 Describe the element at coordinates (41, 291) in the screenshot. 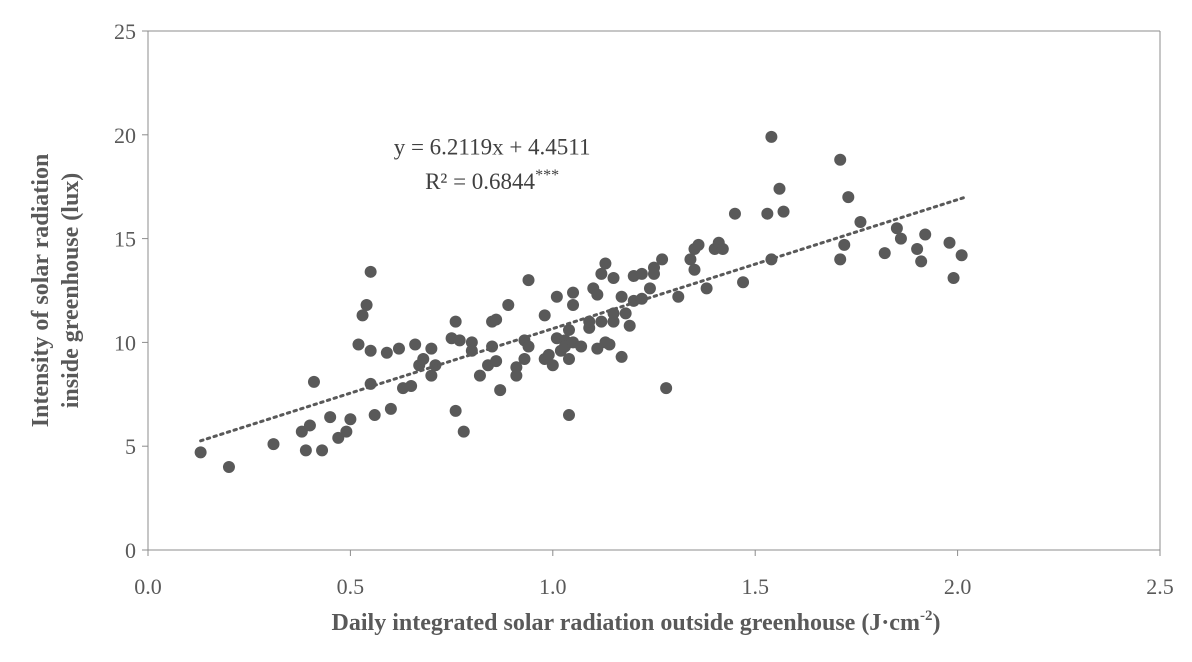

I see `y-axis-title-line1: Intensity of solar radiation` at that location.